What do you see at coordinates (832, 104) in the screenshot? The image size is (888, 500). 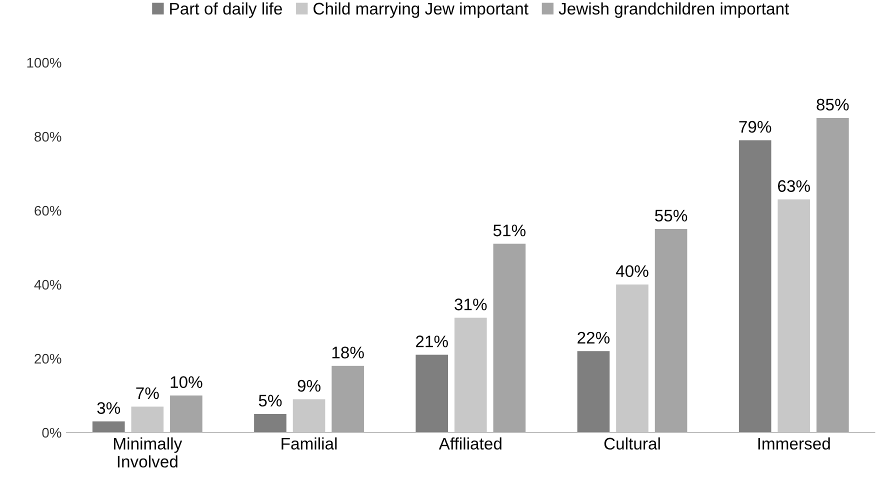 I see `data-label: 85%` at bounding box center [832, 104].